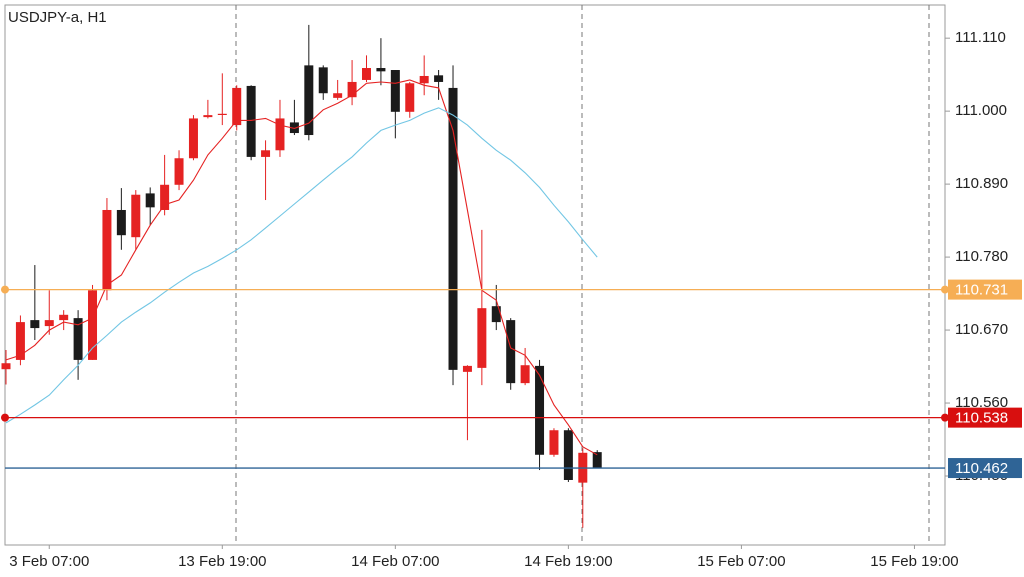 The image size is (1024, 577). What do you see at coordinates (981, 256) in the screenshot?
I see `y-tick-label: 110.780` at bounding box center [981, 256].